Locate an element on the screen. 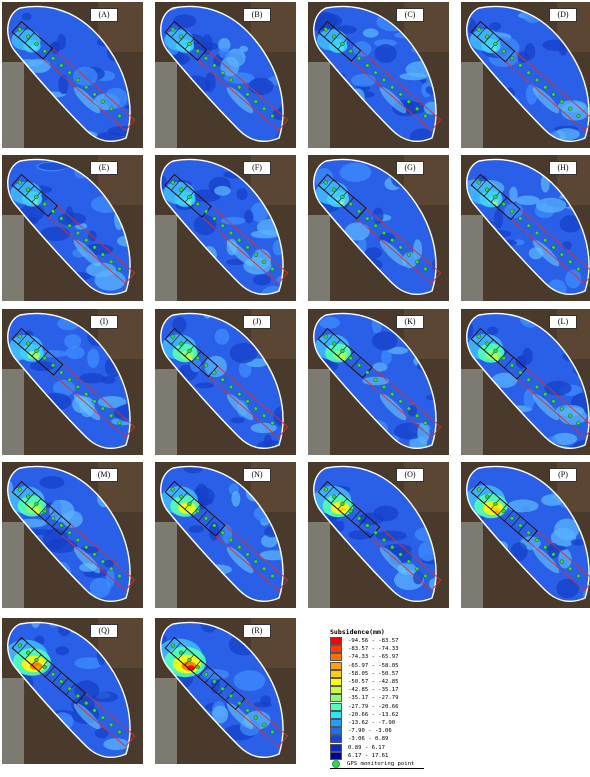 The image size is (590, 777). legend-title: Subsidence(mm) is located at coordinates (357, 632).